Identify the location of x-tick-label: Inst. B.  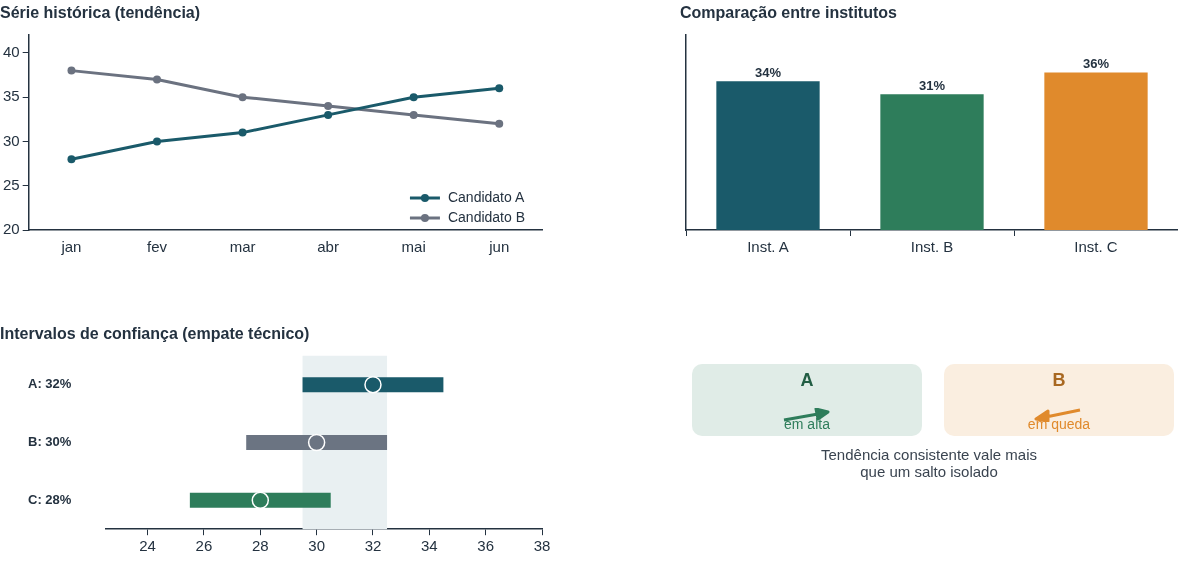
(932, 247).